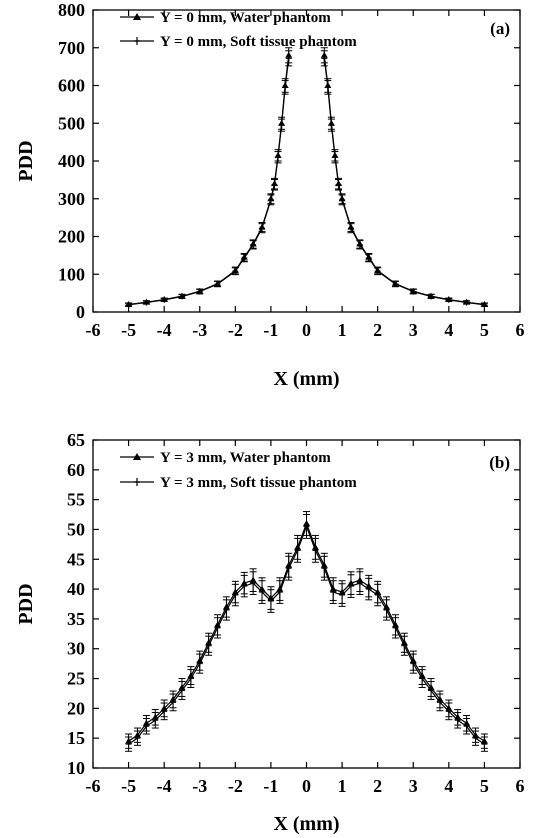  I want to click on x-tick-label: -5, so click(128, 786).